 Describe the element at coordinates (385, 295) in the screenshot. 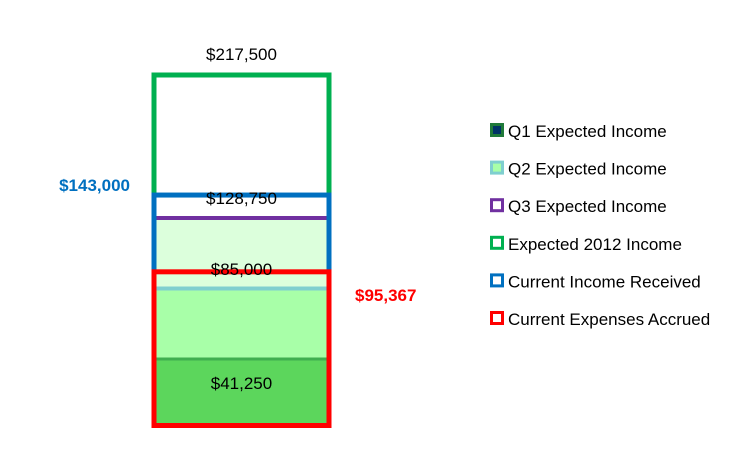

I see `data-label-outline-3: $95,367` at that location.